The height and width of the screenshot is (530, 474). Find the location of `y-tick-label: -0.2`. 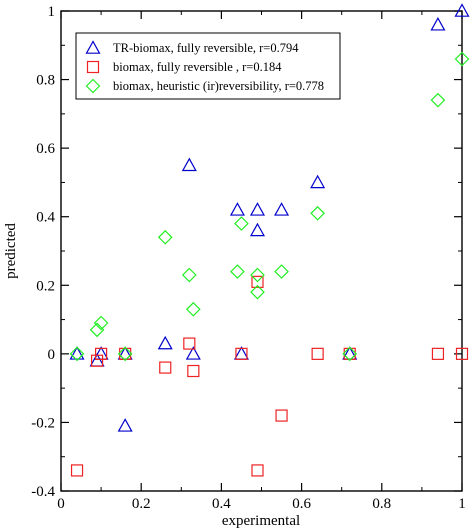

y-tick-label: -0.2 is located at coordinates (43, 423).